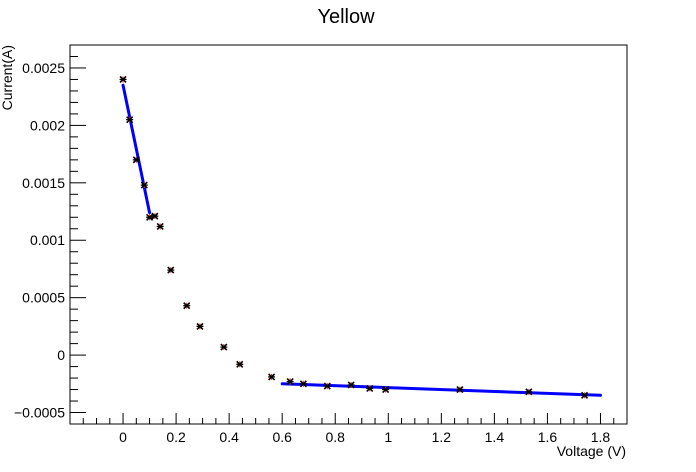 Image resolution: width=696 pixels, height=472 pixels. What do you see at coordinates (591, 451) in the screenshot?
I see `x-axis-title: Voltage (V)` at bounding box center [591, 451].